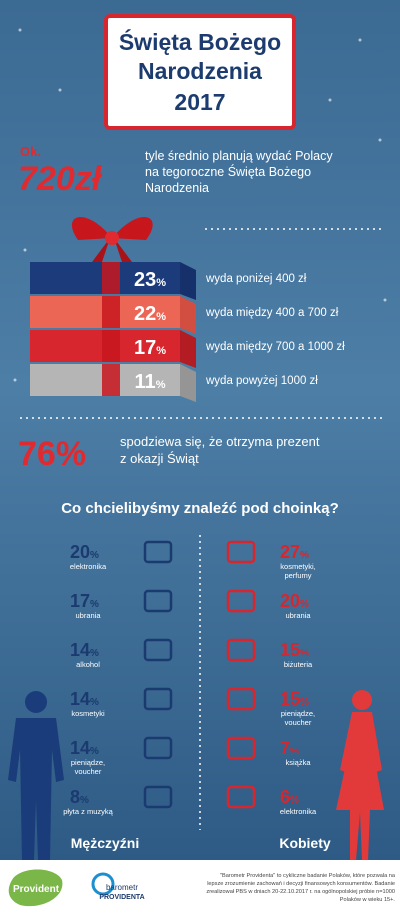  I want to click on tier-label: wyda między 700 a 1000 zł, so click(275, 347).